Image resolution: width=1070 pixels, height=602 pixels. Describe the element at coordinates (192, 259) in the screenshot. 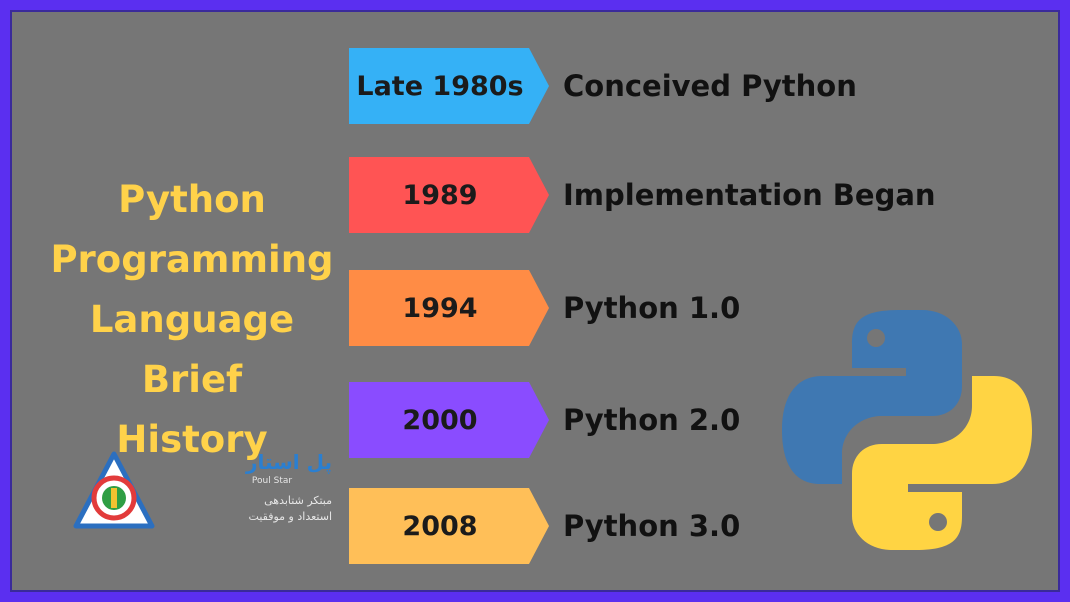

I see `title-line: Programming` at that location.